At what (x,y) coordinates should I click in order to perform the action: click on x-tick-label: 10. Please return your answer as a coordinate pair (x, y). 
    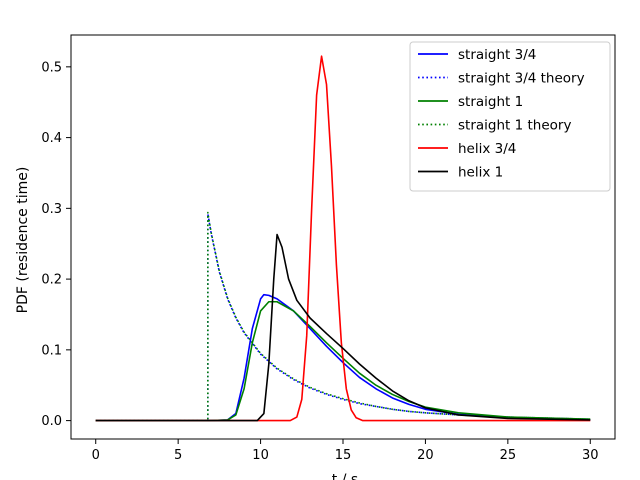
    Looking at the image, I should click on (260, 455).